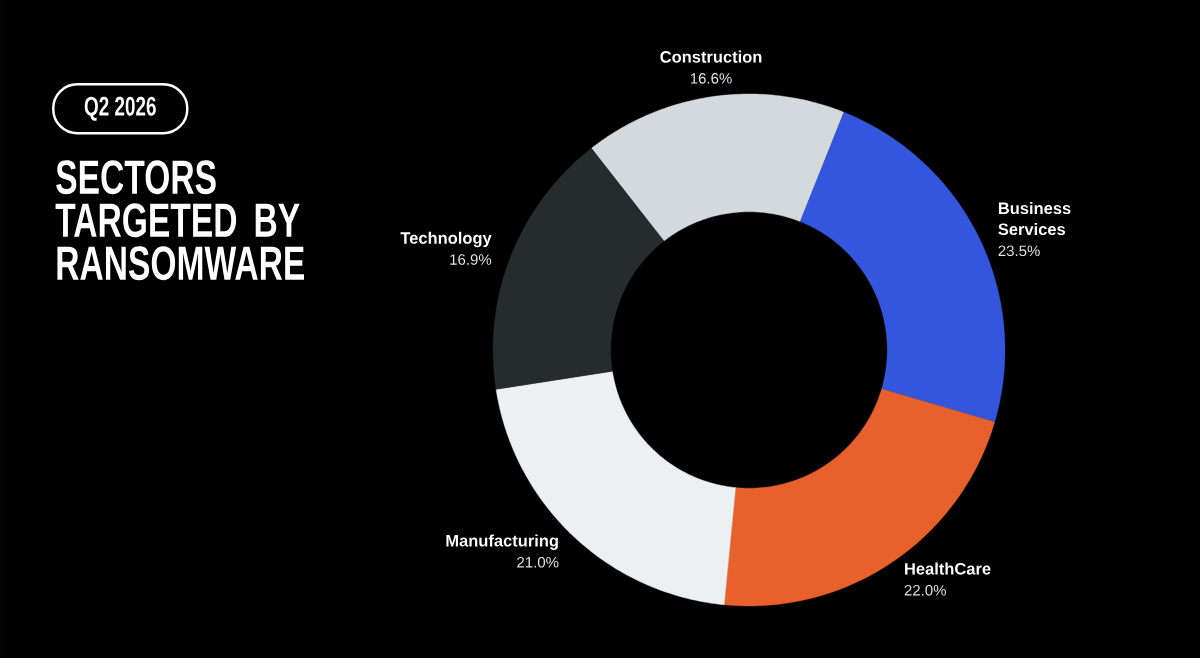 The width and height of the screenshot is (1200, 658). Describe the element at coordinates (446, 239) in the screenshot. I see `slice-label: Technology` at that location.